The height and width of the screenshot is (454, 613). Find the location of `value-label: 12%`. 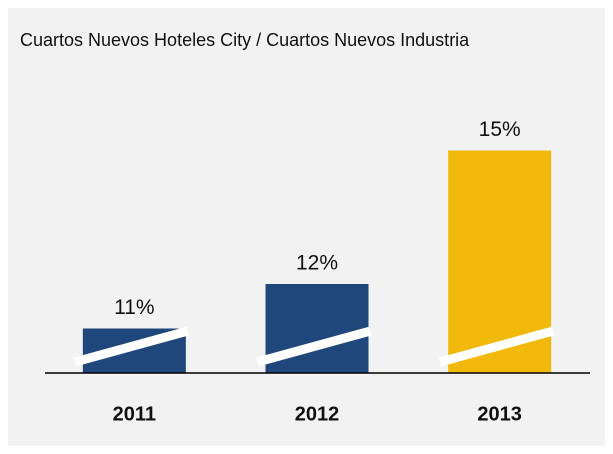

value-label: 12% is located at coordinates (317, 263).